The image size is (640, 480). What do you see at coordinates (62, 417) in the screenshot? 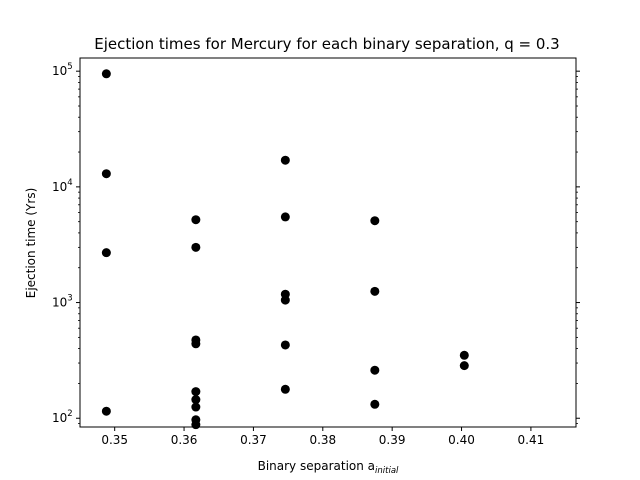
I see `y-tick-label: 10²` at bounding box center [62, 417].